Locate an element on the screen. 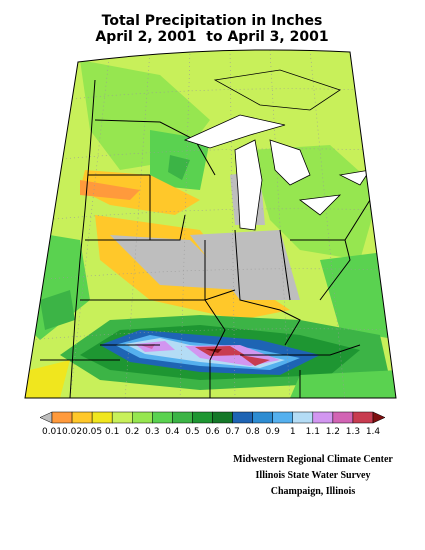 The width and height of the screenshot is (425, 550). legend-label: 0.3 is located at coordinates (152, 432).